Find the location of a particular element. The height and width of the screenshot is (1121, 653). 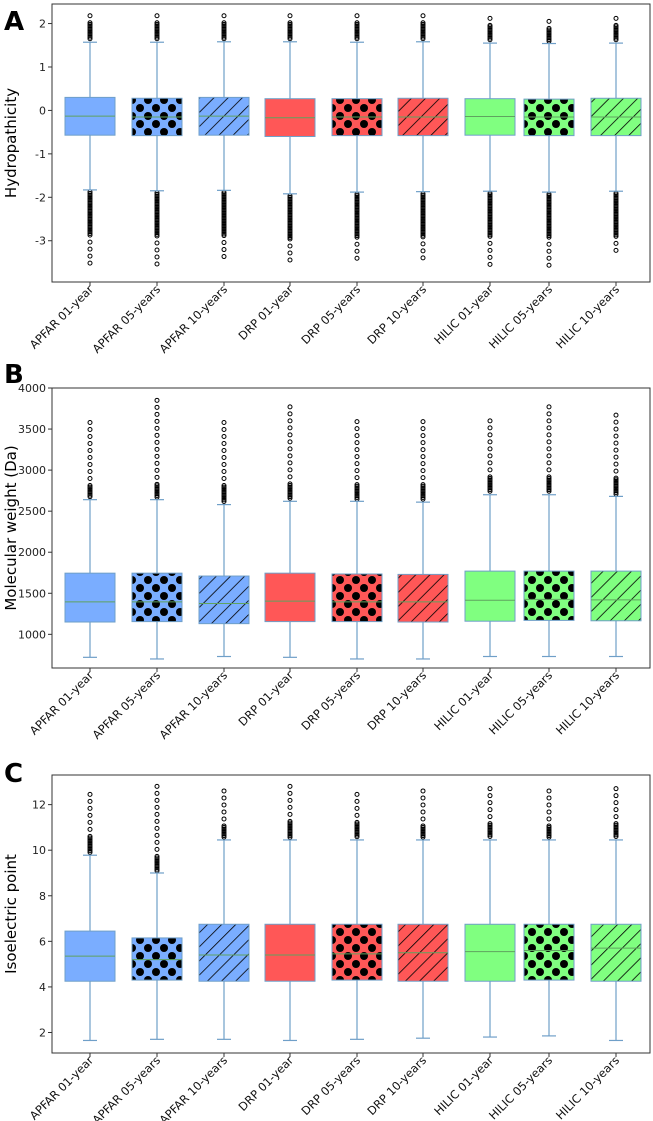

x-tick-label: HILIC 05-years is located at coordinates (520, 316).